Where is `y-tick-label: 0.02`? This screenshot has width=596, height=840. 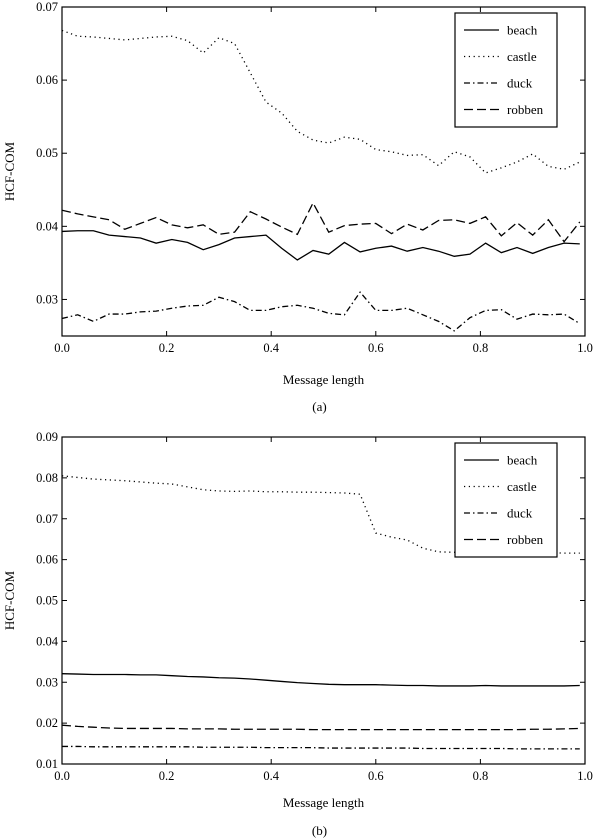
y-tick-label: 0.02 is located at coordinates (47, 723).